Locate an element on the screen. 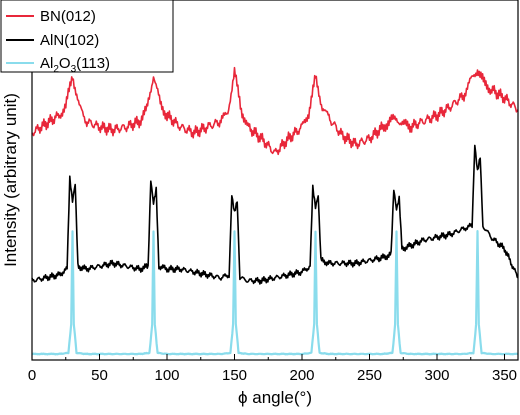 This screenshot has width=520, height=415. x-tick-label: 300 is located at coordinates (436, 375).